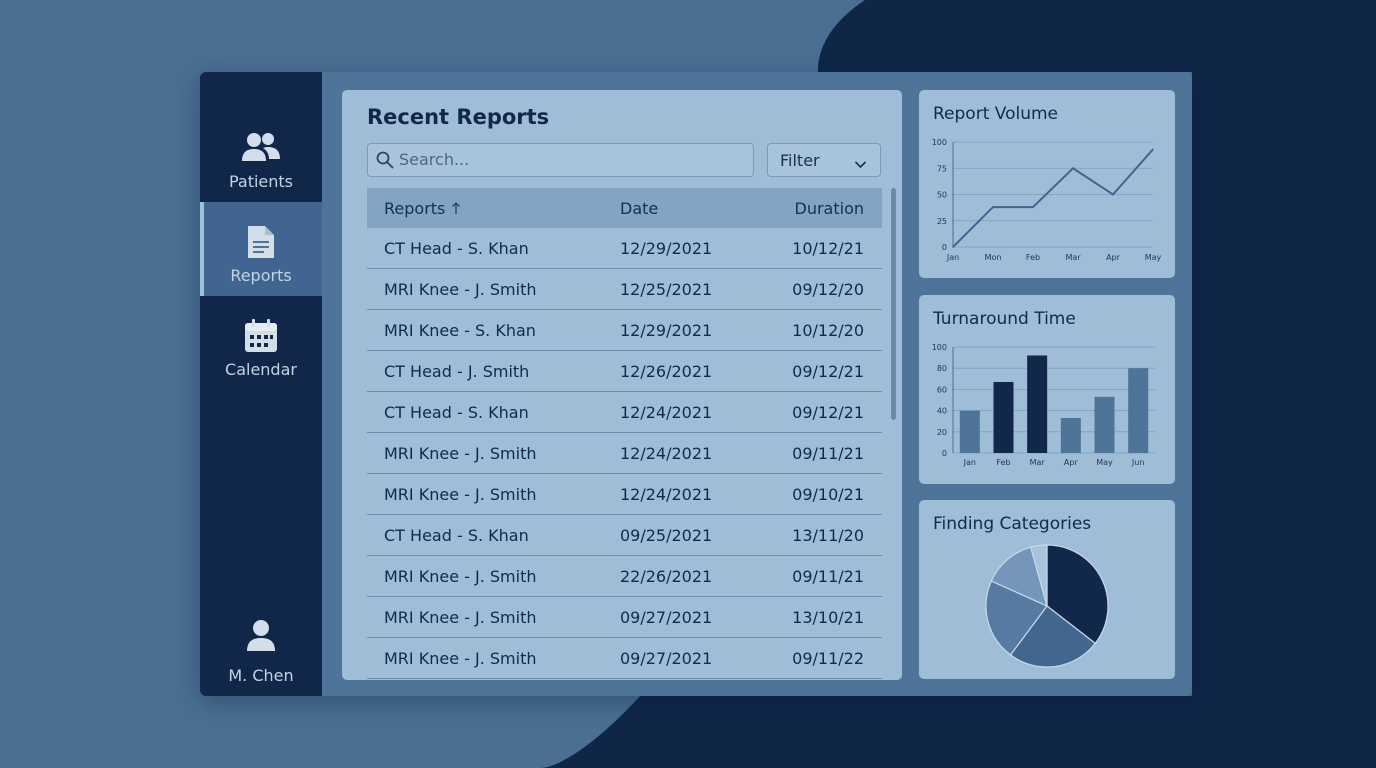 The width and height of the screenshot is (1376, 768). I want to click on sidebar-item-label: Reports, so click(261, 275).